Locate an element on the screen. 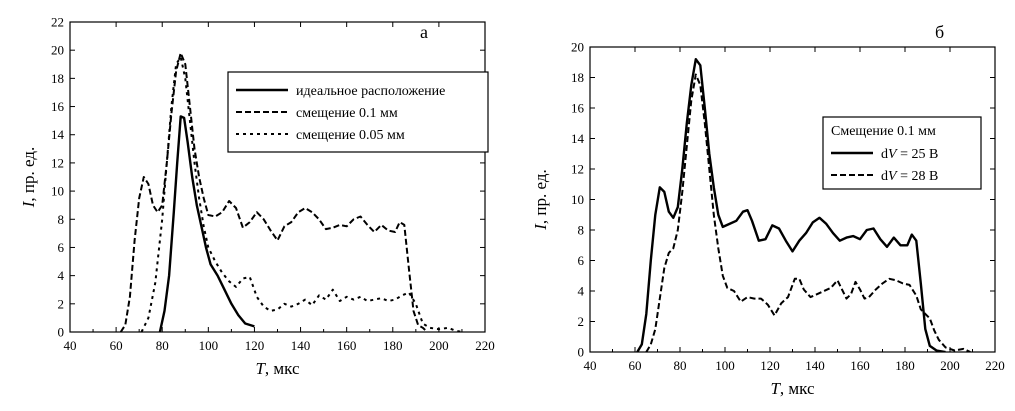  legend-title: Смещение 0.1 мм is located at coordinates (883, 131).